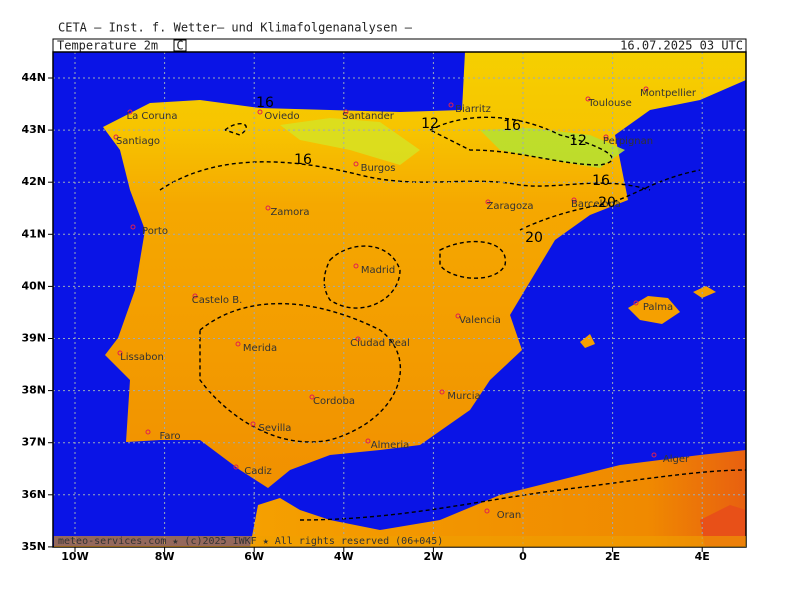 This screenshot has width=800, height=600. I want to click on lon-label: 2W, so click(434, 556).